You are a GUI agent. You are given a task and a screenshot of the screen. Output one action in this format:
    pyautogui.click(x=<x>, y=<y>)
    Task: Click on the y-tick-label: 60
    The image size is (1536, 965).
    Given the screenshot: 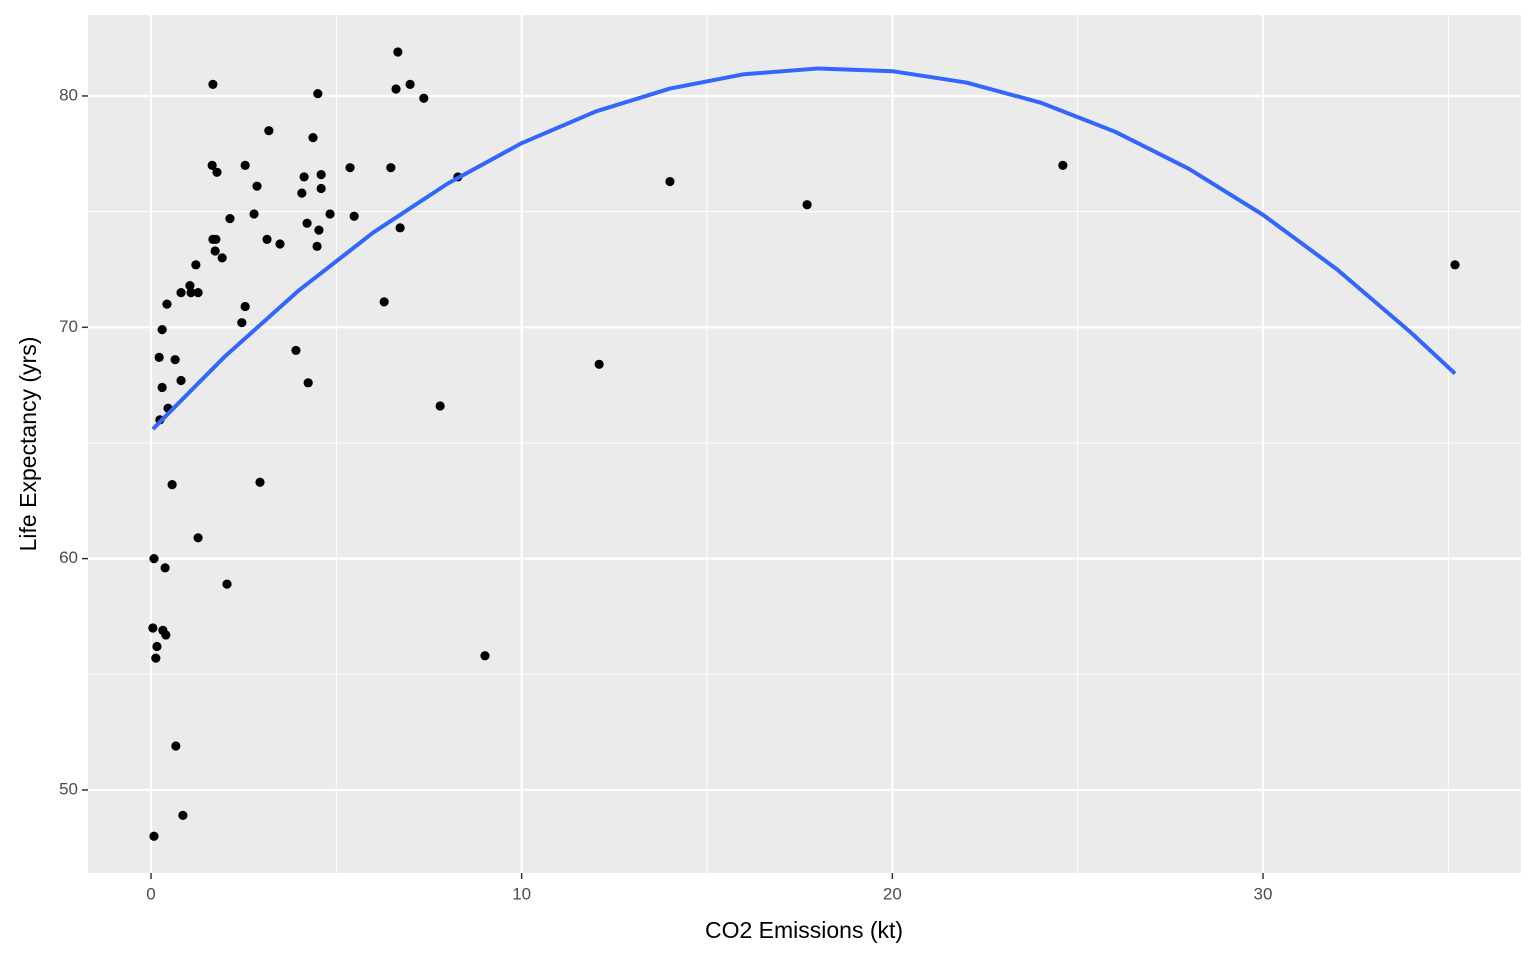 What is the action you would take?
    pyautogui.click(x=68, y=557)
    